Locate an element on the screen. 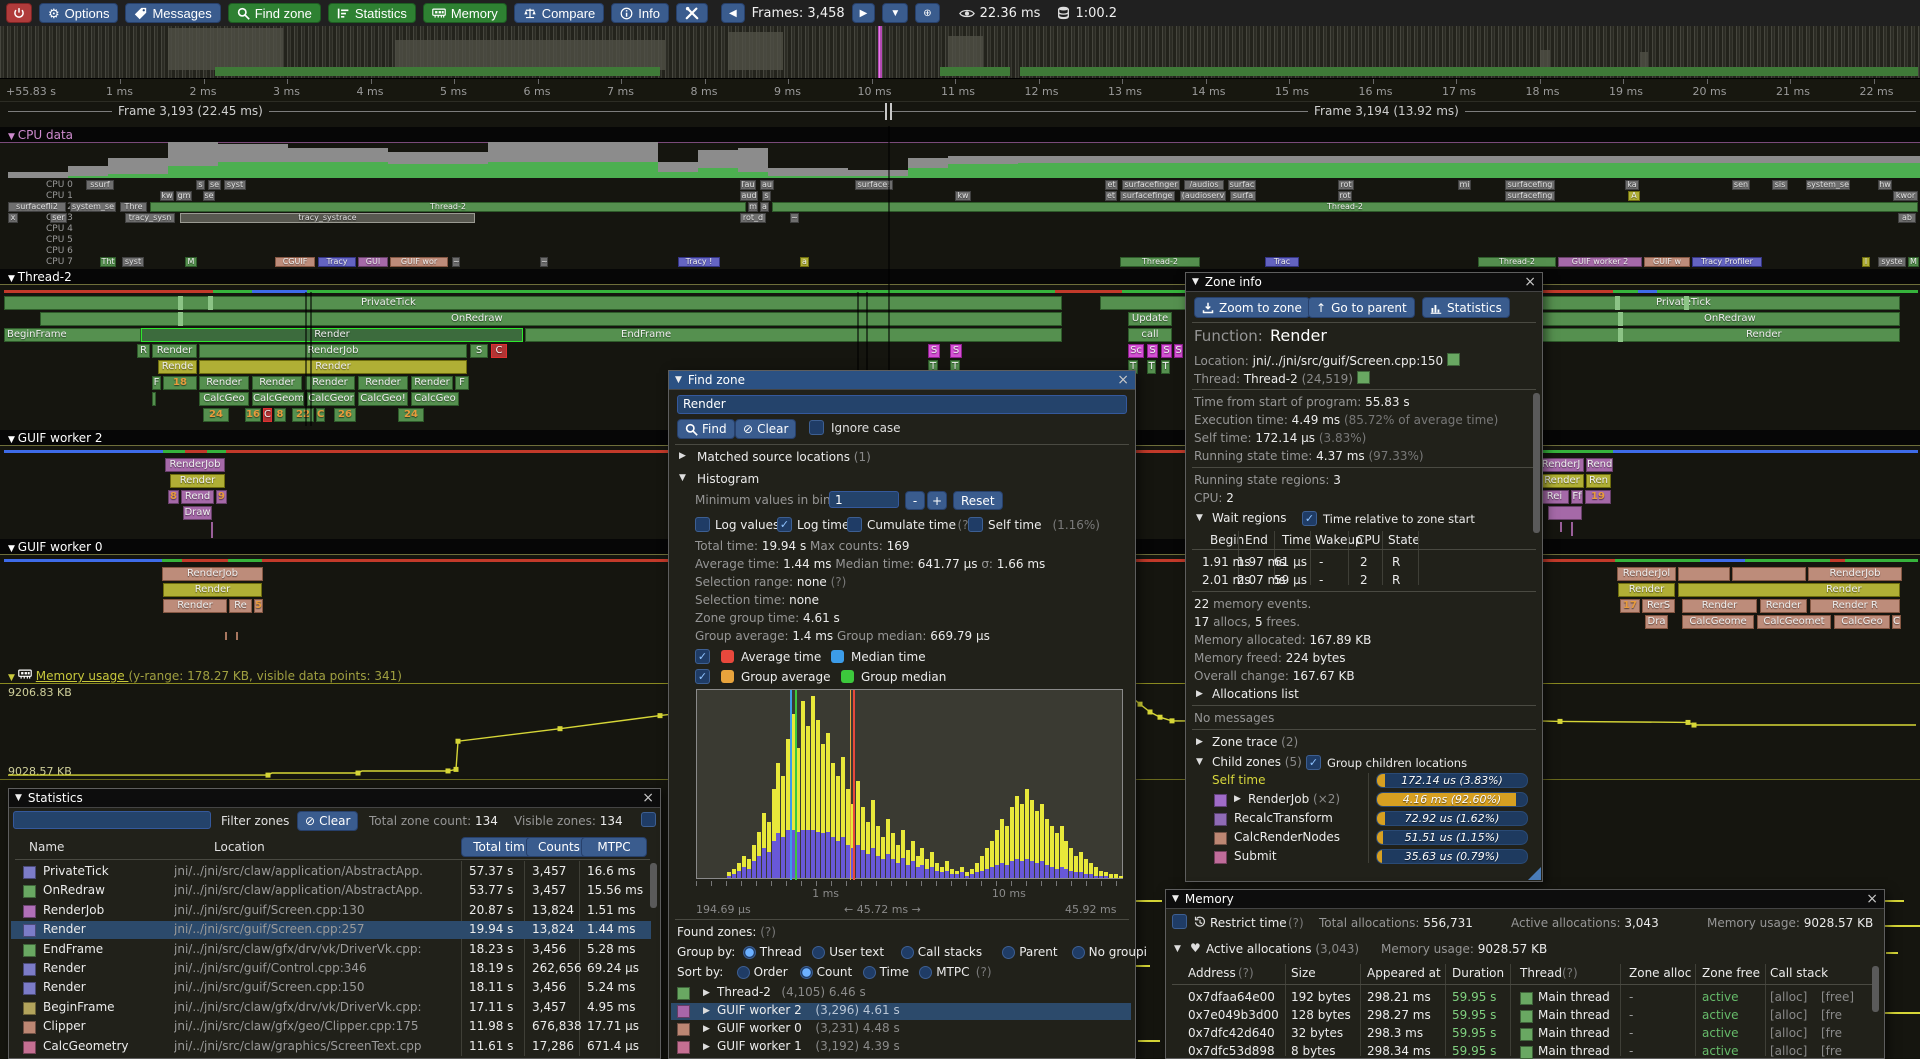 The width and height of the screenshot is (1920, 1059). timeline-zone: 22 is located at coordinates (303, 415).